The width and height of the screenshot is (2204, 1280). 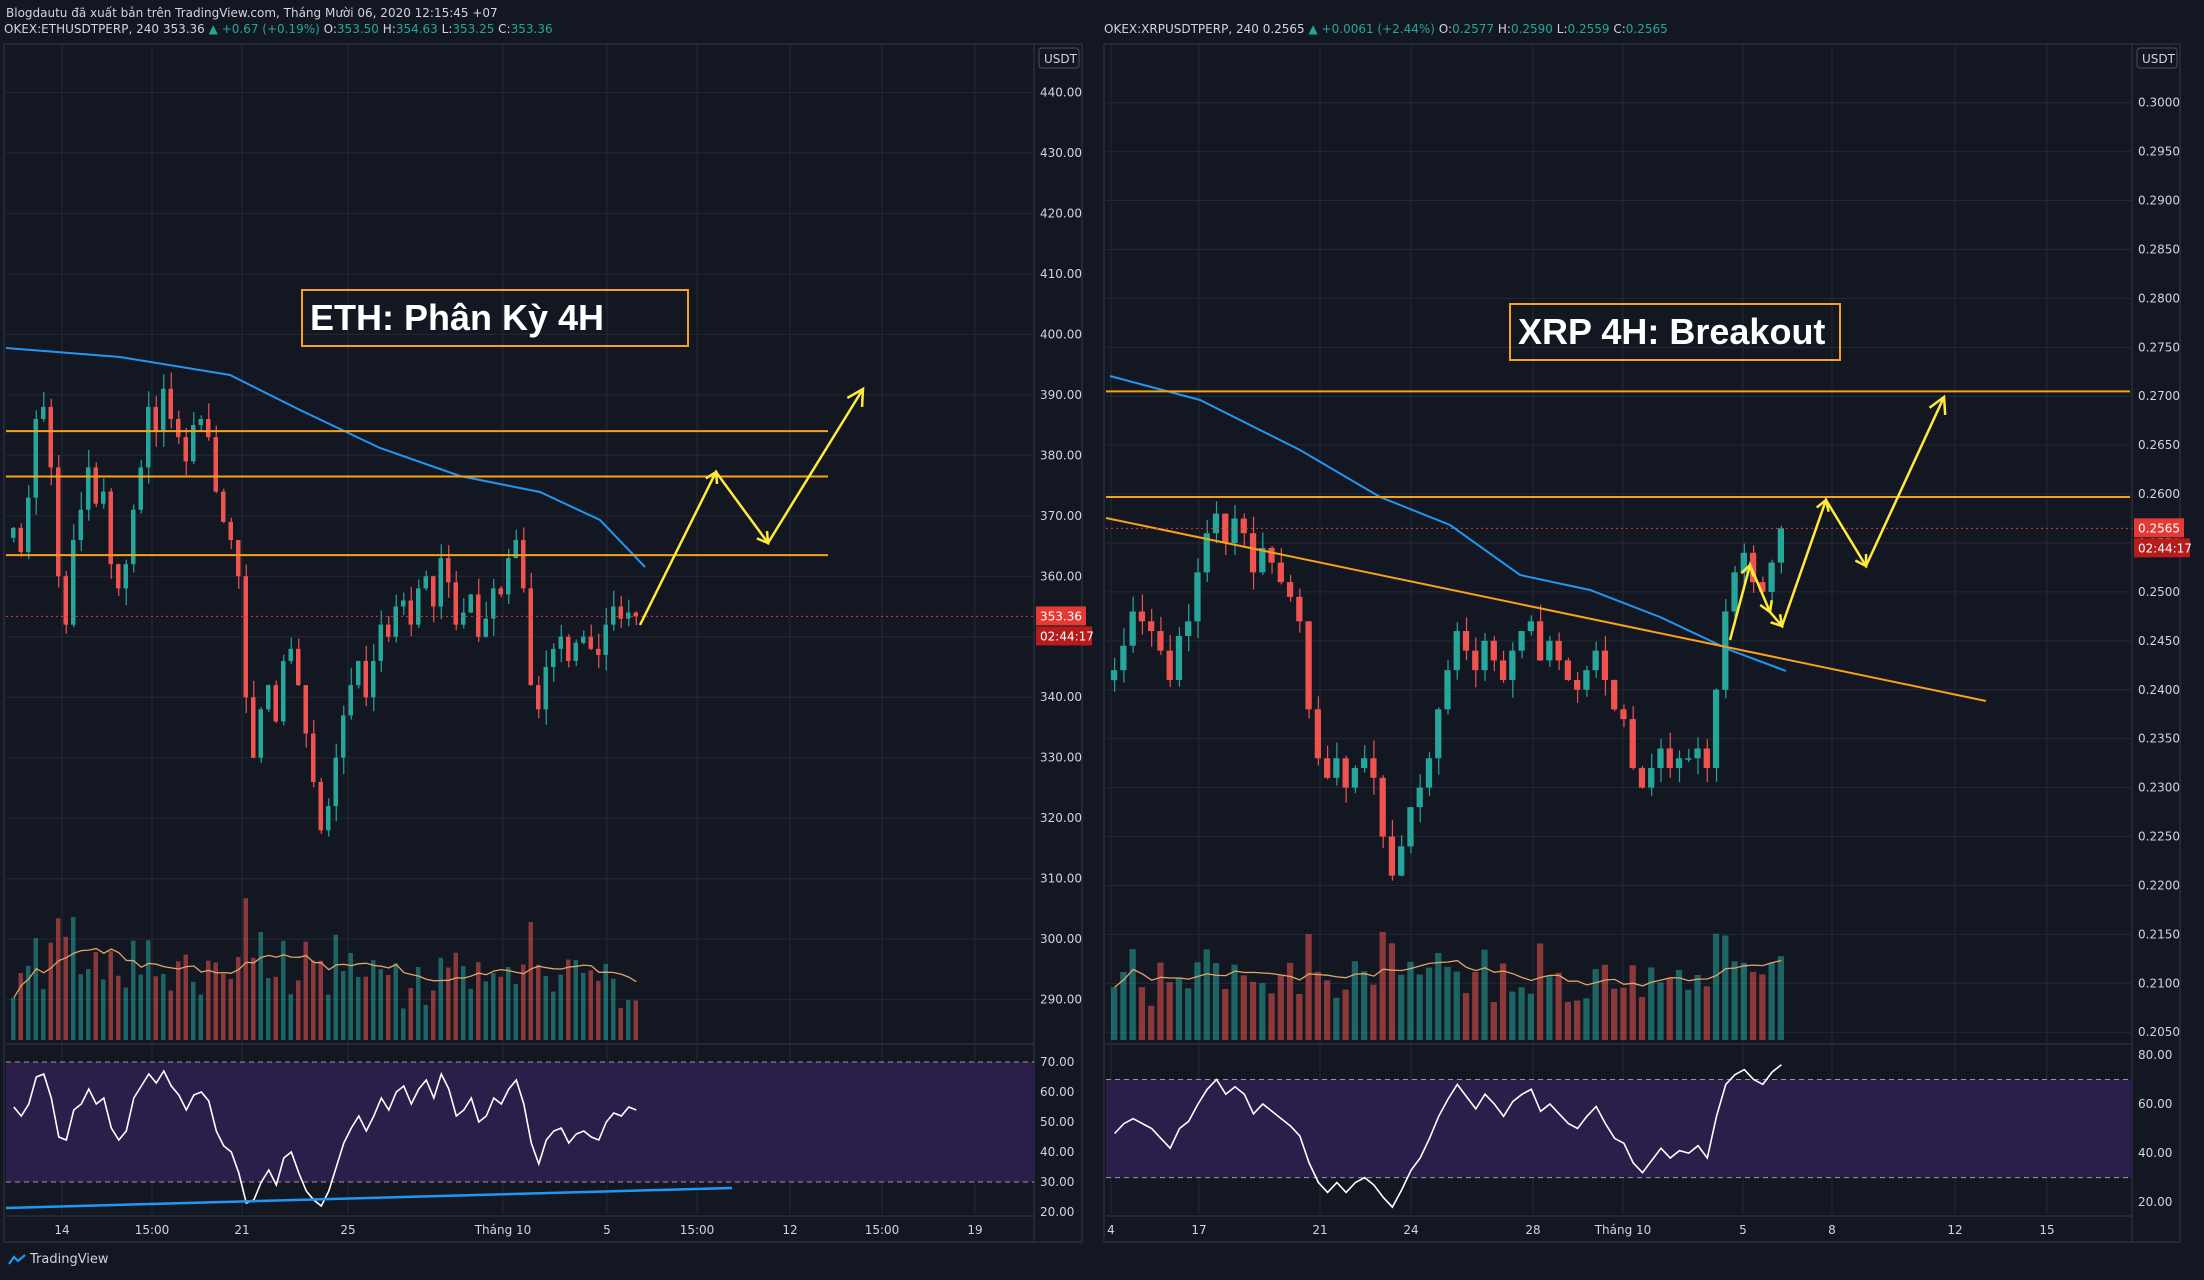 I want to click on eth-x-tick-label: 12, so click(x=789, y=1230).